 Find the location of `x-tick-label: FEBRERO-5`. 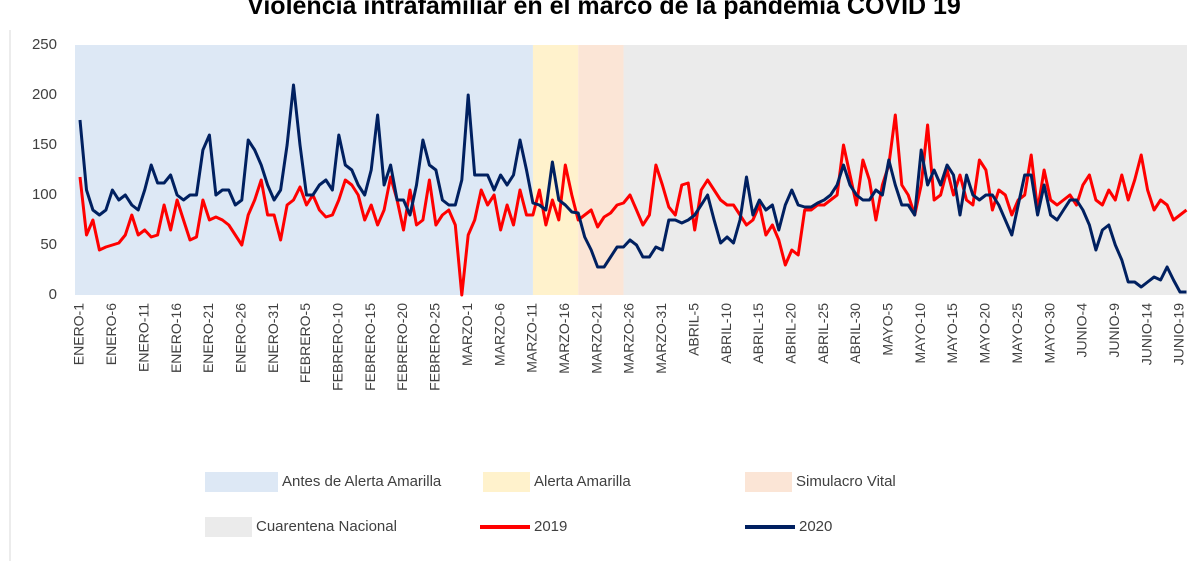

x-tick-label: FEBRERO-5 is located at coordinates (305, 343).